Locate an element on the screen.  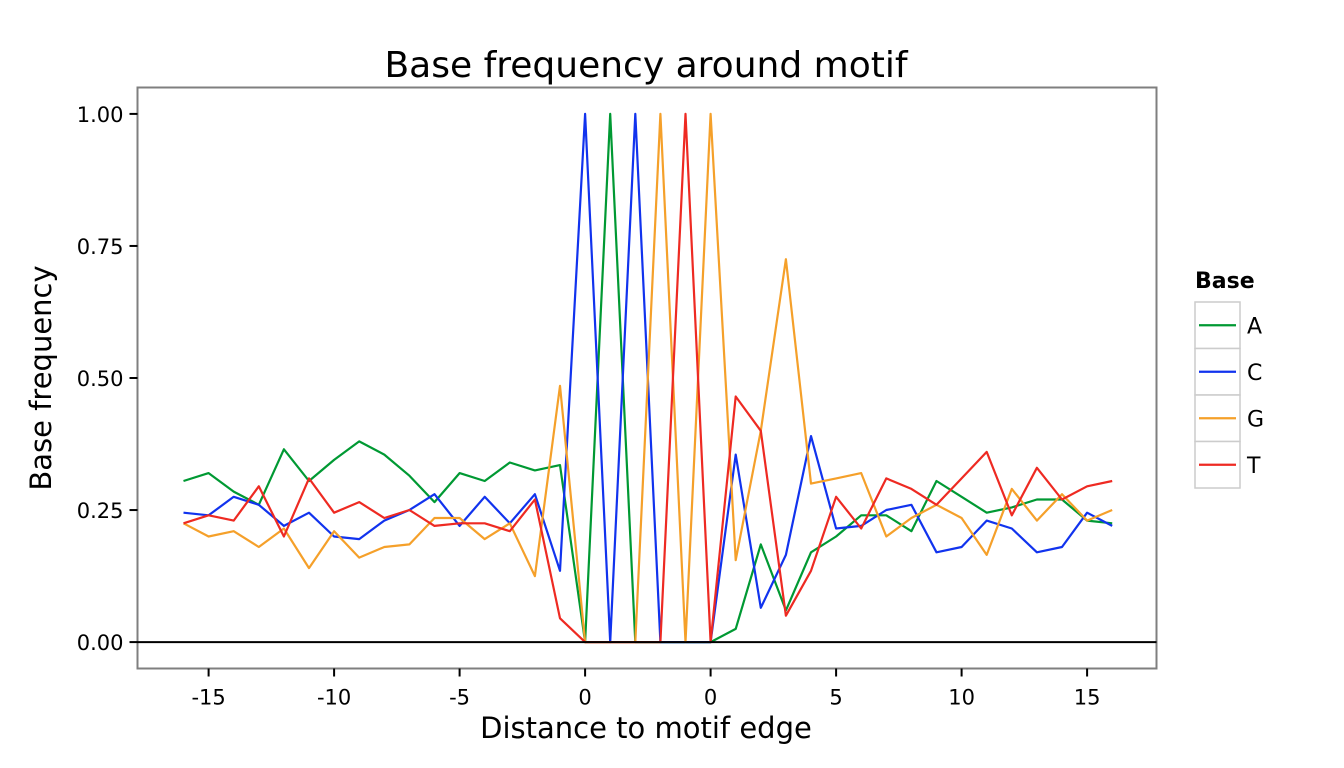
x-tick-label: 15 is located at coordinates (1087, 698).